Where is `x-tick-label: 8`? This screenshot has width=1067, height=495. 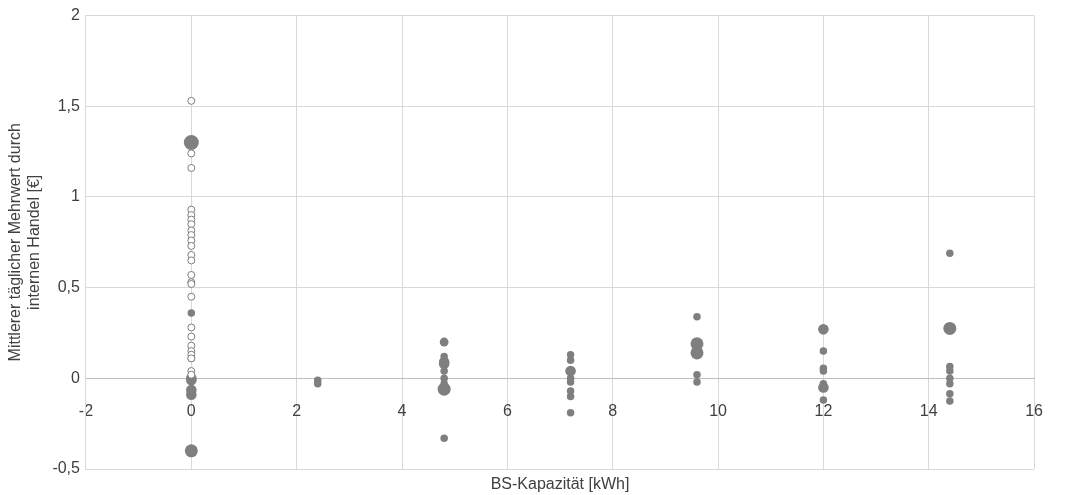 x-tick-label: 8 is located at coordinates (613, 411).